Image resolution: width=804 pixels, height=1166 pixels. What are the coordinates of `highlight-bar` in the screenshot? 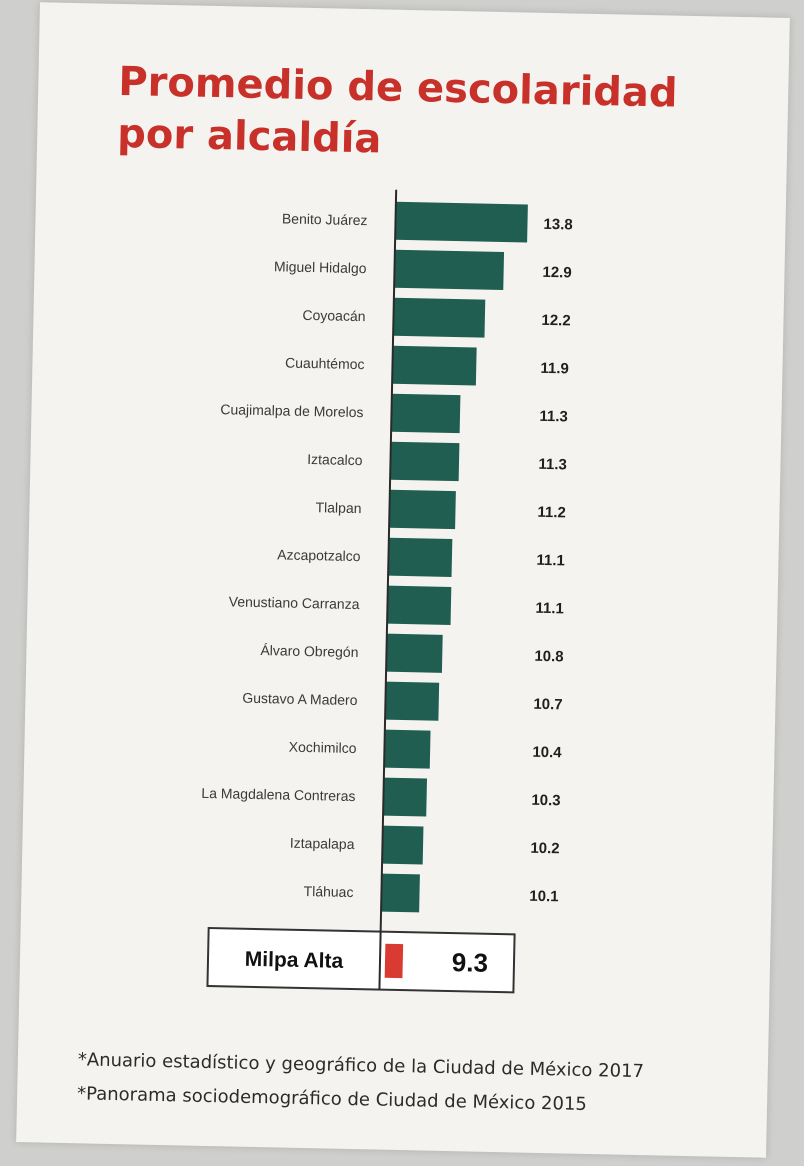 It's located at (394, 961).